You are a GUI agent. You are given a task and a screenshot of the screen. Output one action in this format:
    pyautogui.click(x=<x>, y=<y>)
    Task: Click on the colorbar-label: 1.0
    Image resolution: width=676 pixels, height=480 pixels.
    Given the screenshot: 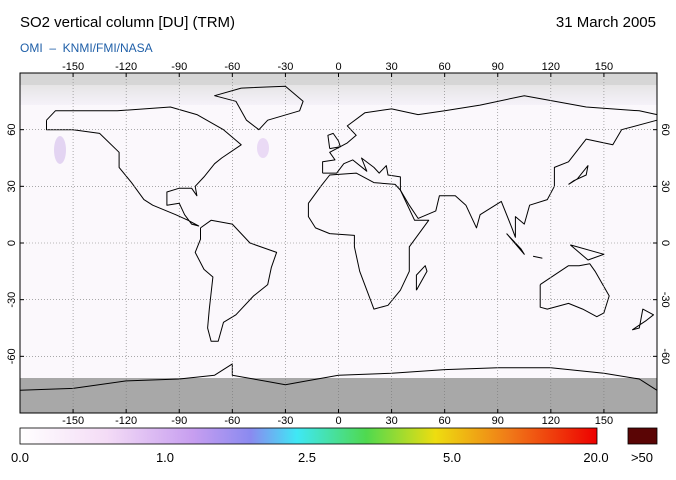 What is the action you would take?
    pyautogui.click(x=165, y=457)
    